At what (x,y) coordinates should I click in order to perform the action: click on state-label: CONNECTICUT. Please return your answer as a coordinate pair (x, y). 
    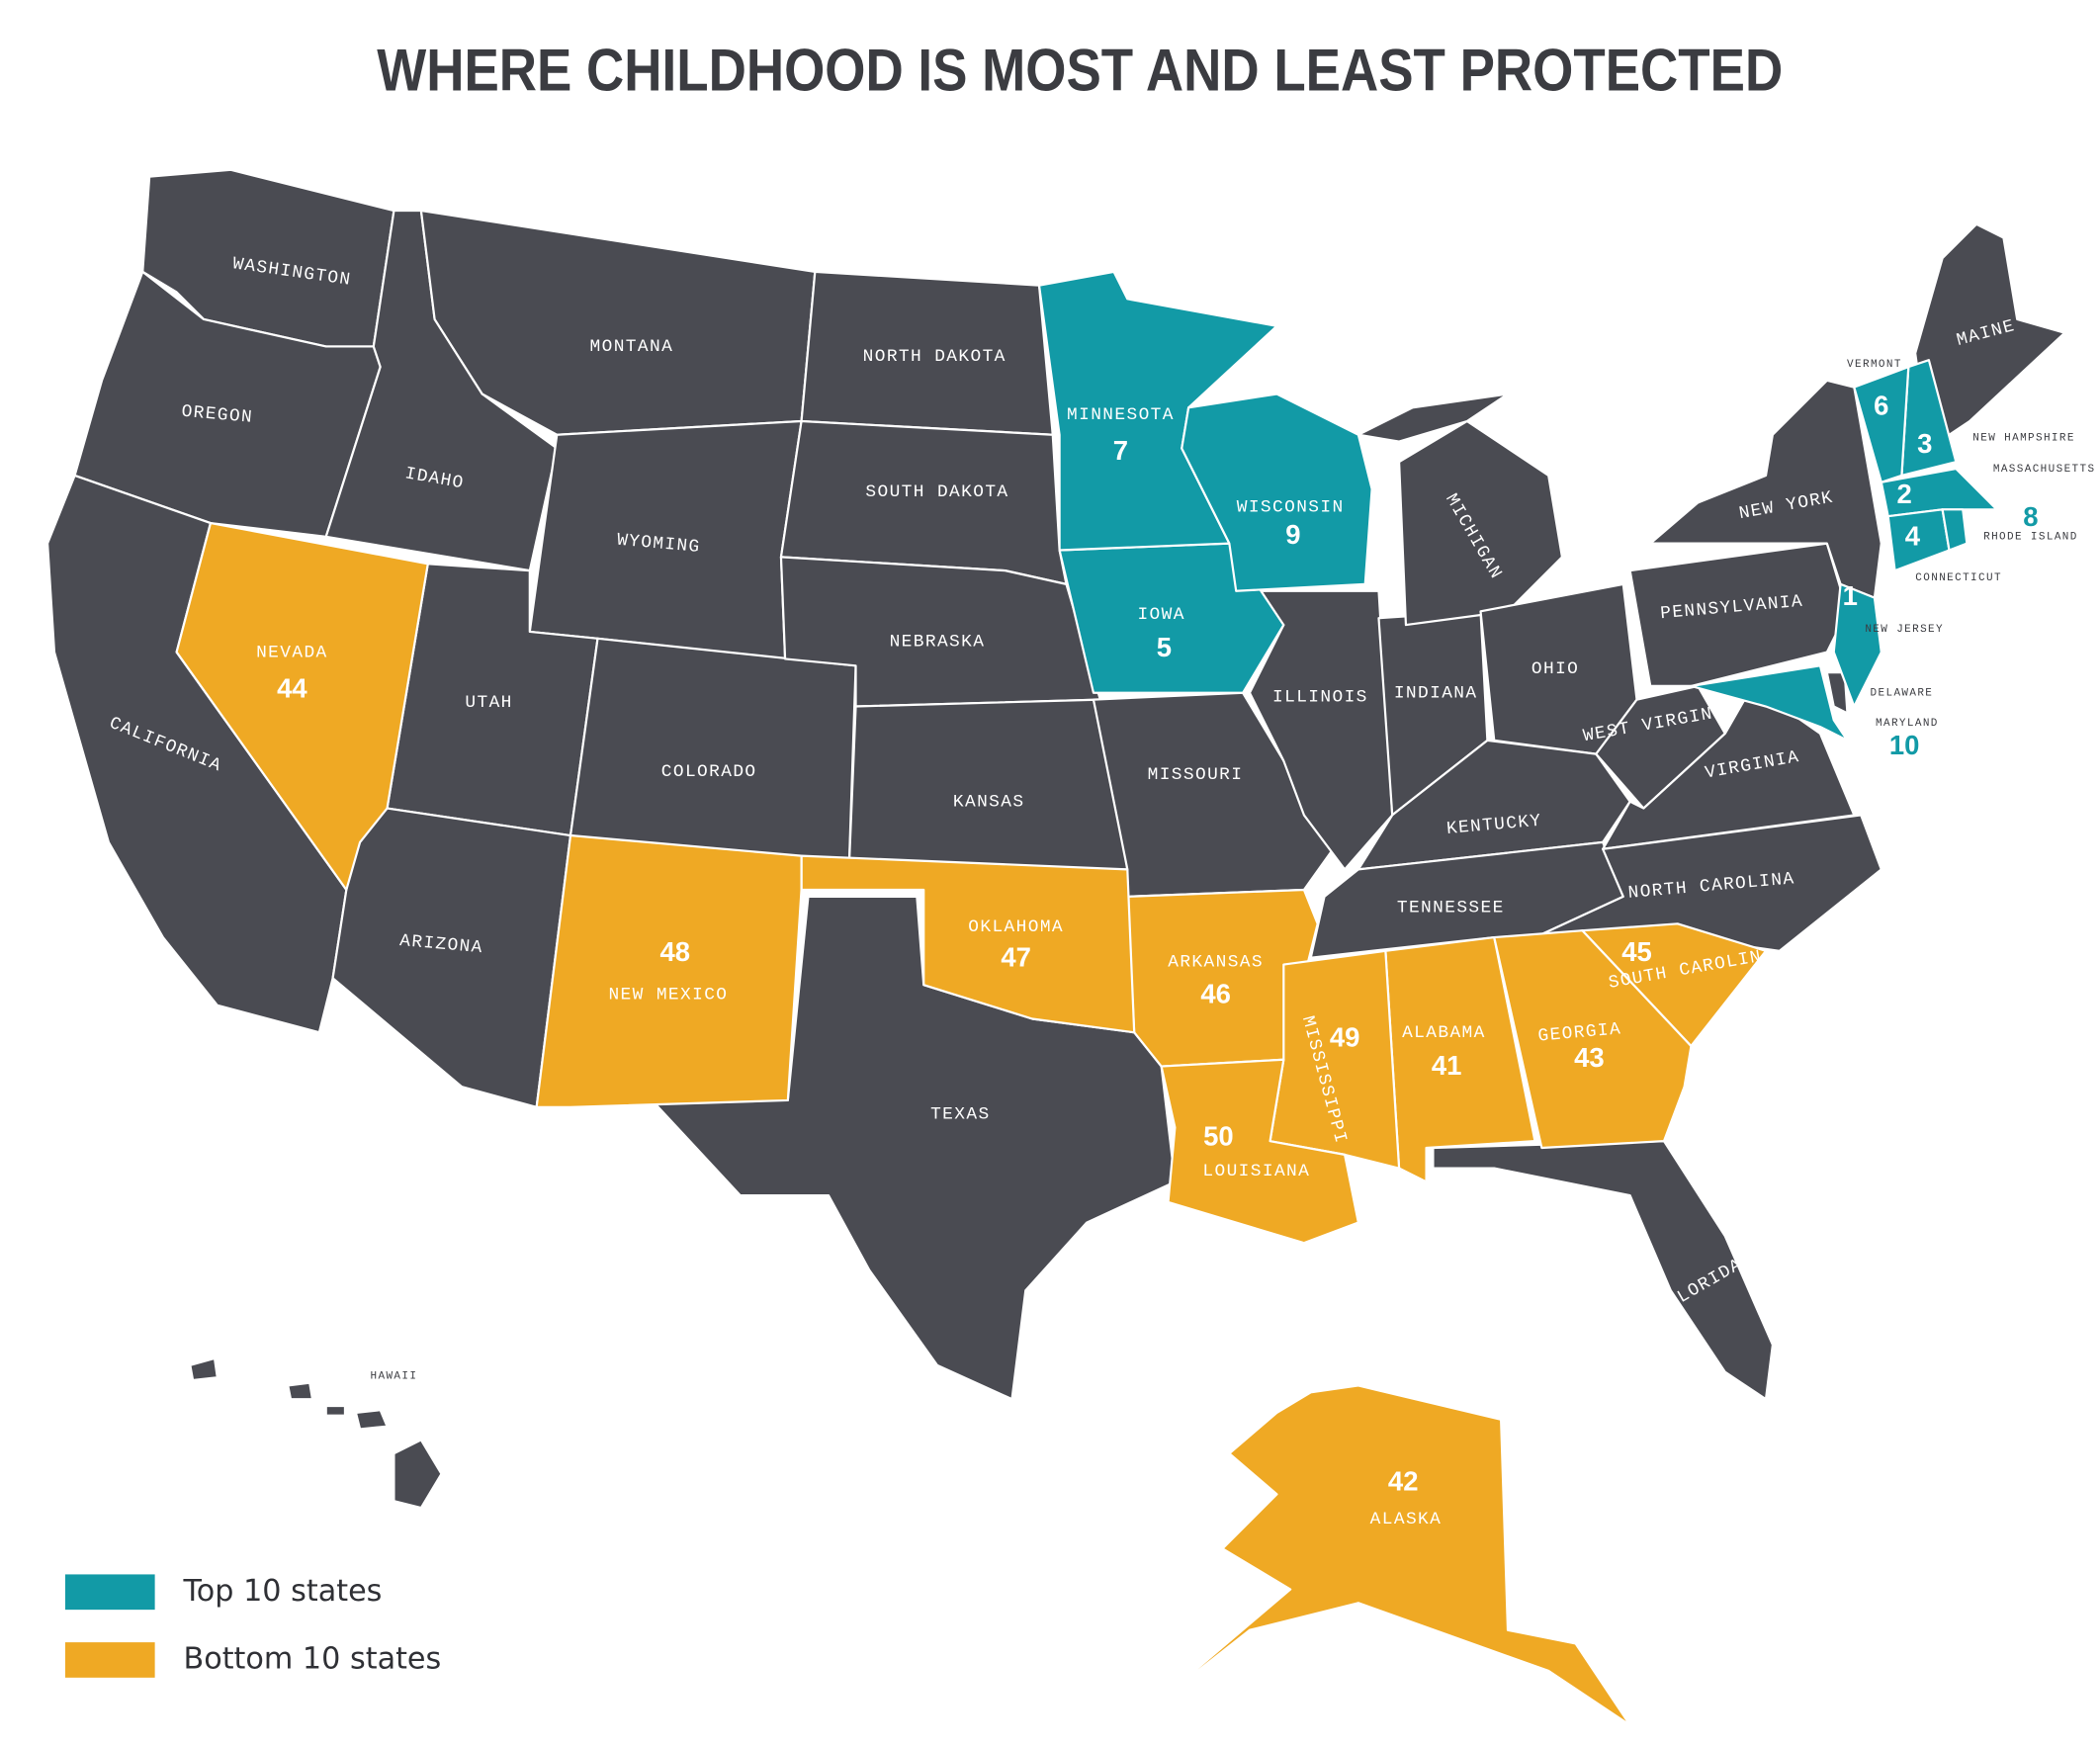
    Looking at the image, I should click on (1958, 578).